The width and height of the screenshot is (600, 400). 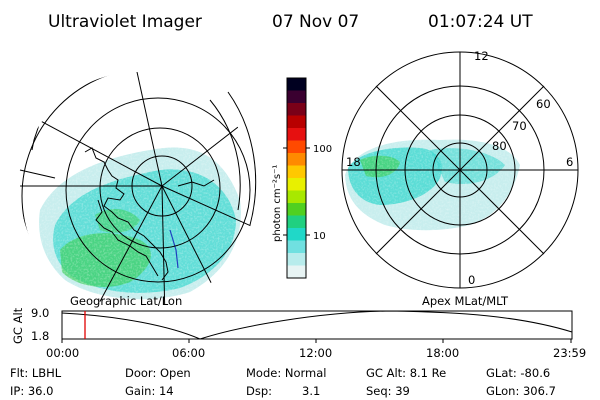 I want to click on geographic-caption: Geographic Lat/Lon, so click(x=126, y=301).